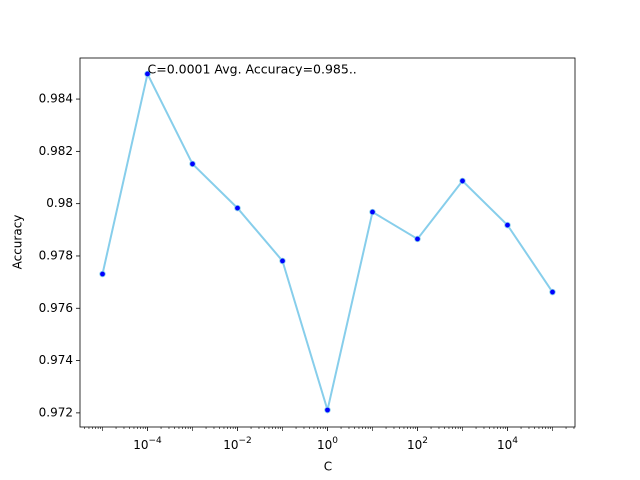 This screenshot has height=480, width=640. What do you see at coordinates (327, 444) in the screenshot?
I see `x-tick-label: 10⁰` at bounding box center [327, 444].